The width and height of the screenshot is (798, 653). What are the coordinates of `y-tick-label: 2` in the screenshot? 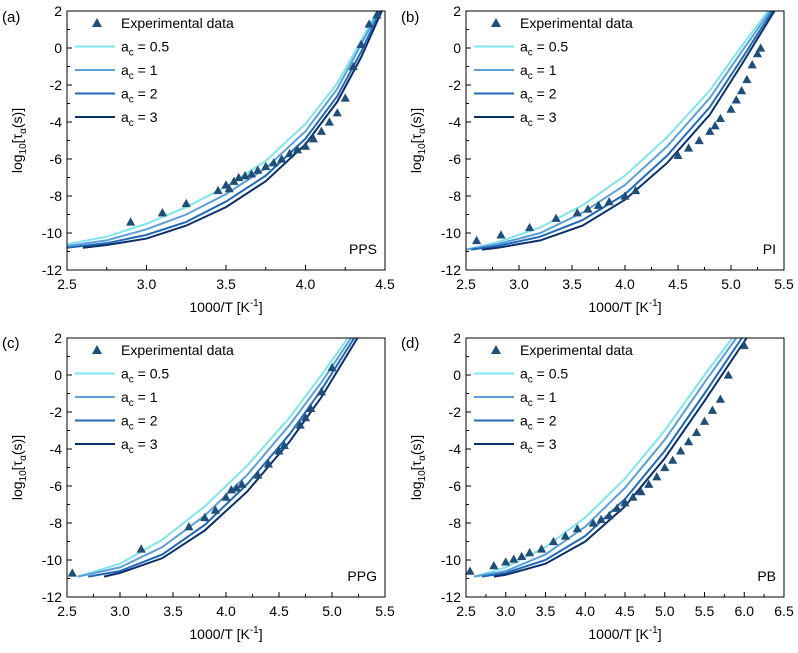 It's located at (457, 11).